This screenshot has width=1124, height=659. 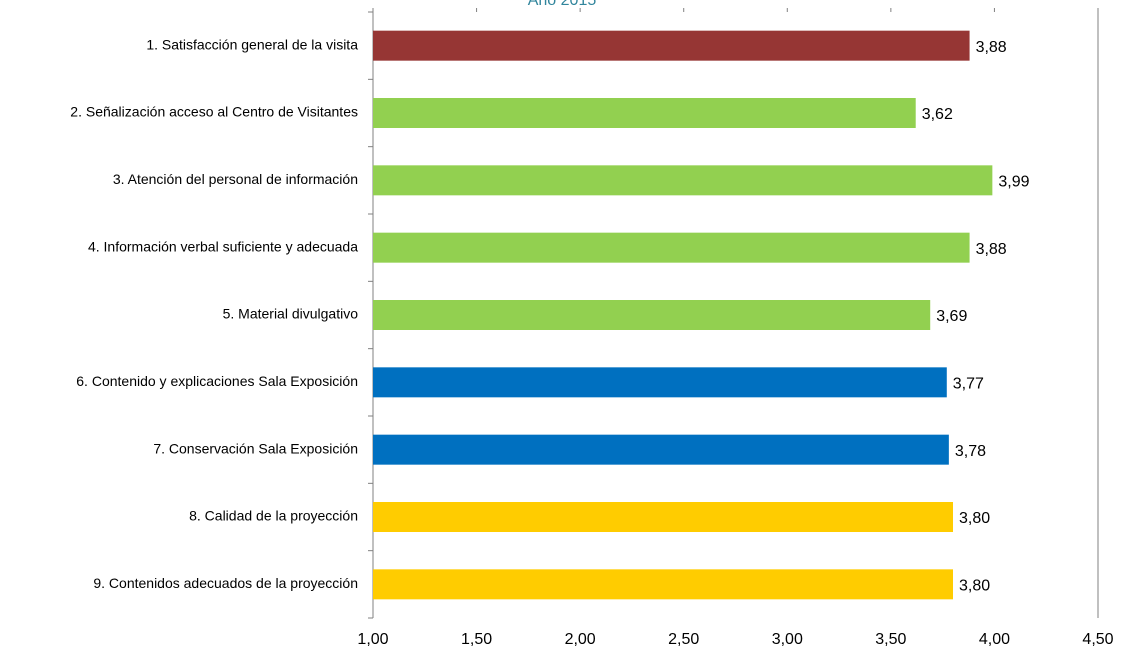 What do you see at coordinates (970, 451) in the screenshot?
I see `value-label: 3,78` at bounding box center [970, 451].